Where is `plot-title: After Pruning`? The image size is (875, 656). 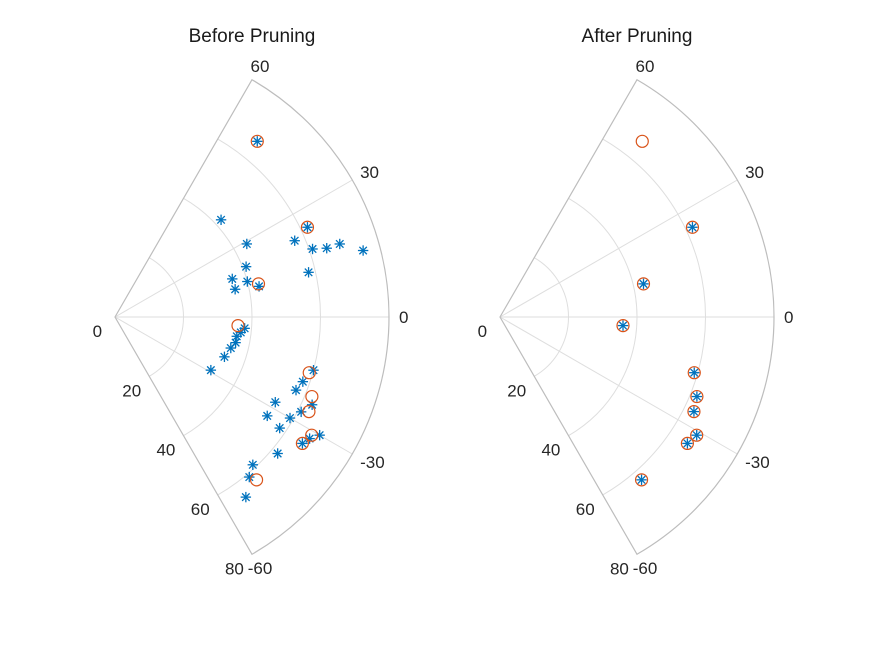 plot-title: After Pruning is located at coordinates (637, 36).